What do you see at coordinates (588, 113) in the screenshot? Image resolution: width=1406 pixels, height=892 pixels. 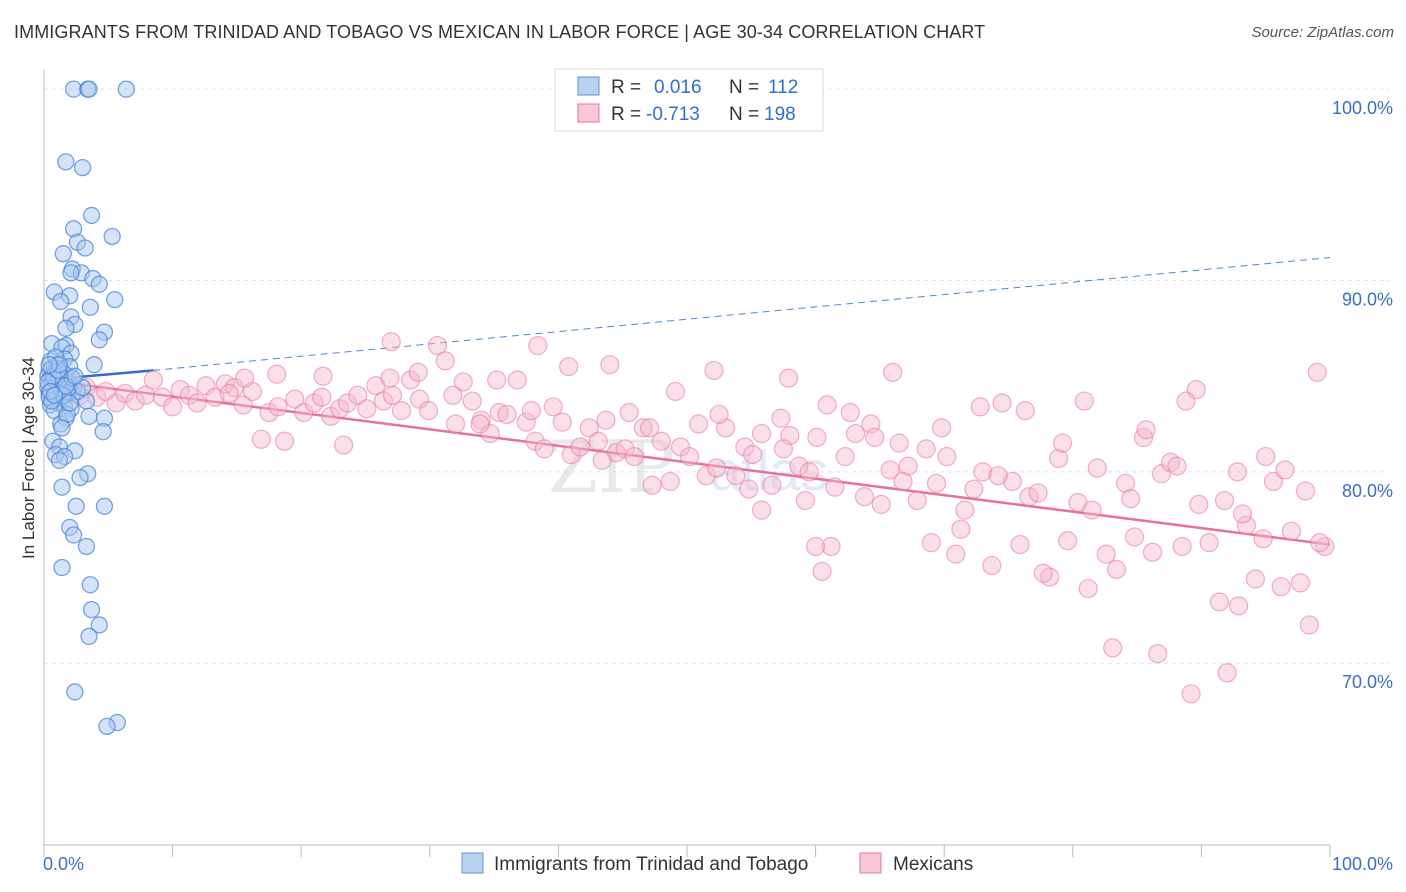 I see `legend-swatch-pink` at bounding box center [588, 113].